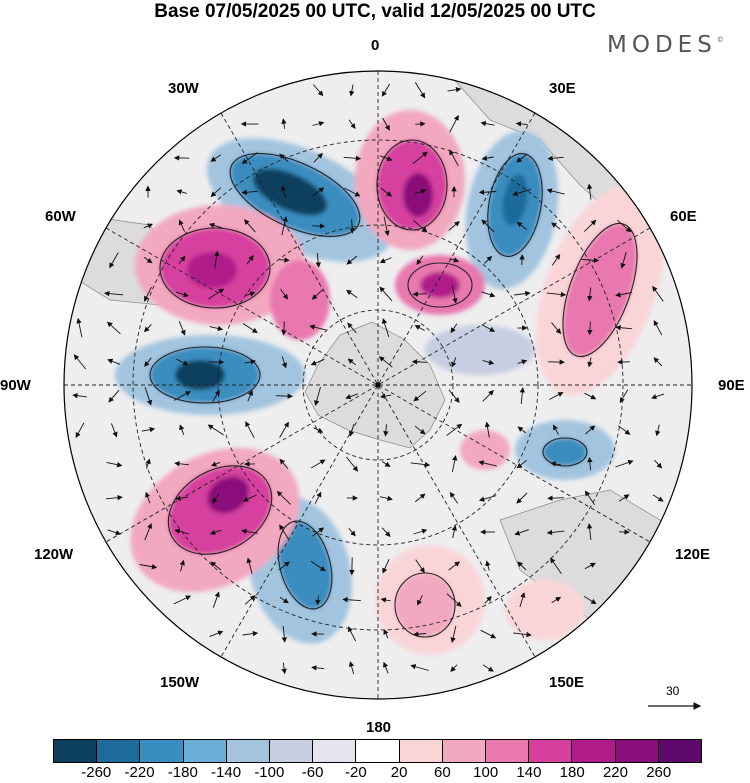 This screenshot has height=783, width=750. What do you see at coordinates (615, 772) in the screenshot?
I see `colorbar-tick-label: 220` at bounding box center [615, 772].